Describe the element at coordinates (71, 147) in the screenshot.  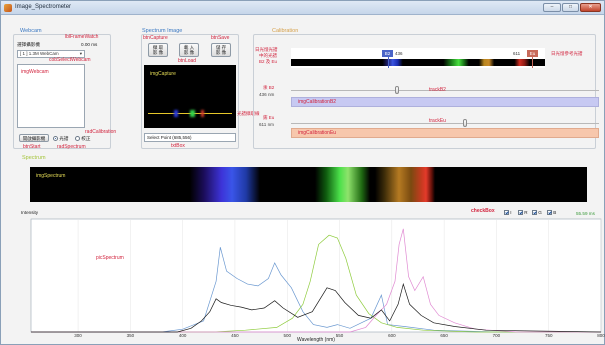
I see `rad-spectrum-name: radSpectrum` at that location.